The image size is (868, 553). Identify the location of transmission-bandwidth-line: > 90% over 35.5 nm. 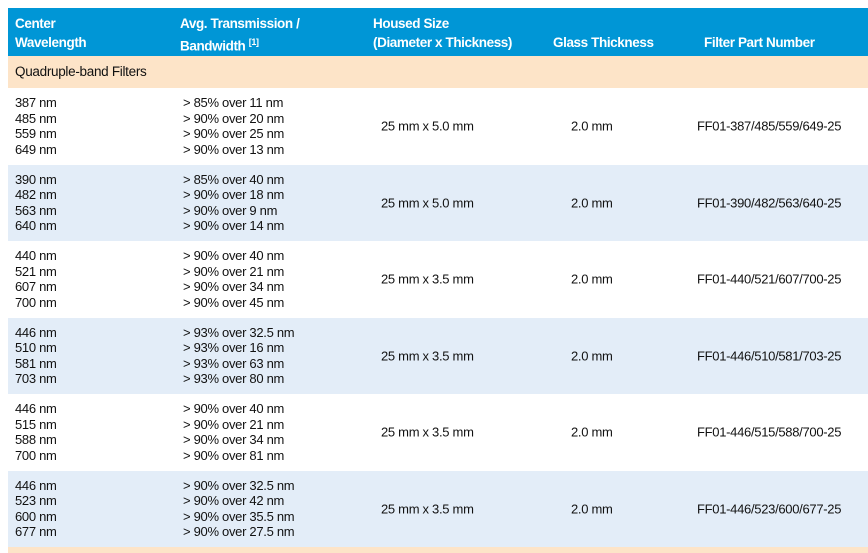
(239, 516).